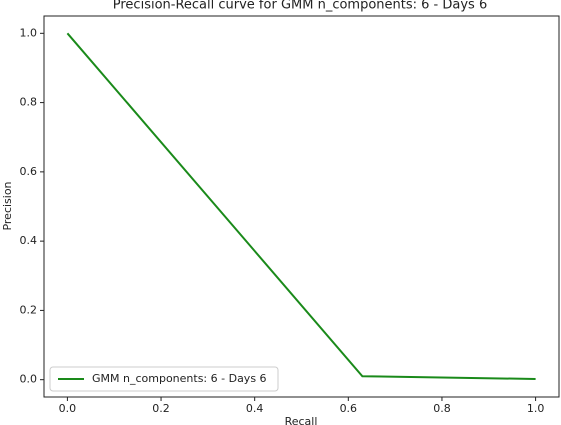 This screenshot has height=425, width=561. What do you see at coordinates (29, 240) in the screenshot?
I see `y-tick-label: 0.4` at bounding box center [29, 240].